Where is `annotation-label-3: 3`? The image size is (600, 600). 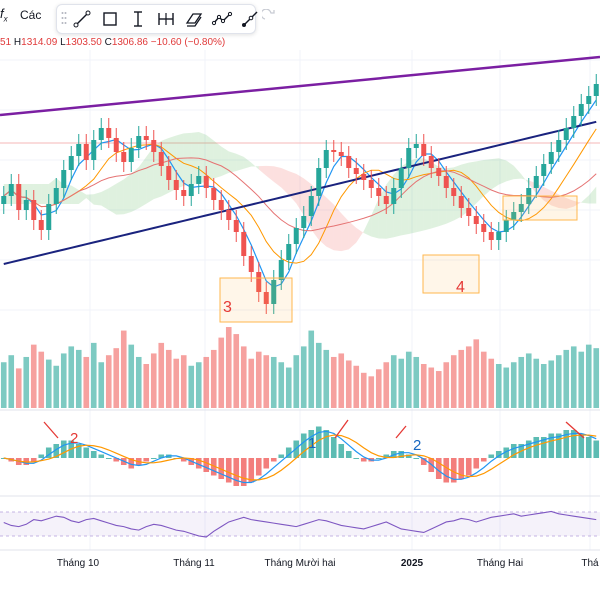 annotation-label-3: 3 is located at coordinates (227, 307).